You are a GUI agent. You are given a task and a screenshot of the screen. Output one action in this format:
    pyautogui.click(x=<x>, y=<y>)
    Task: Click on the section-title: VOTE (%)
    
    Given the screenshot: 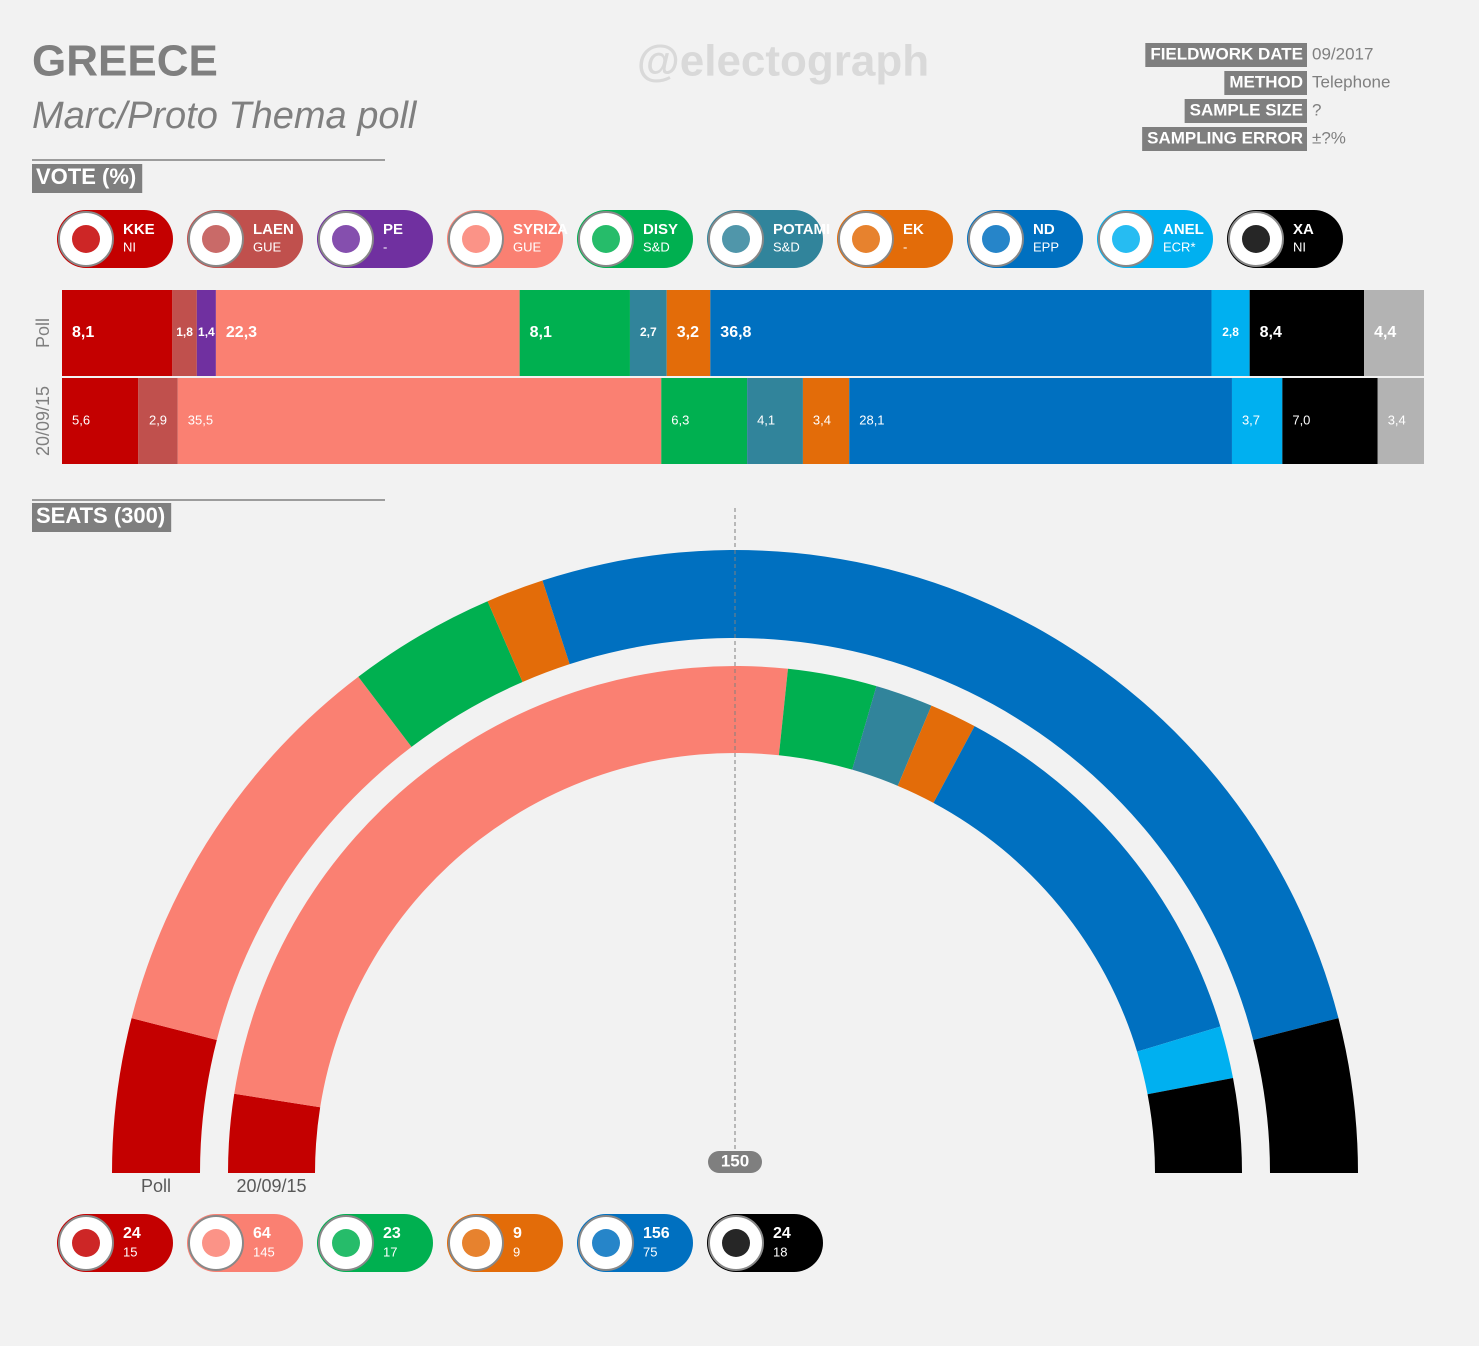 What is the action you would take?
    pyautogui.click(x=86, y=176)
    